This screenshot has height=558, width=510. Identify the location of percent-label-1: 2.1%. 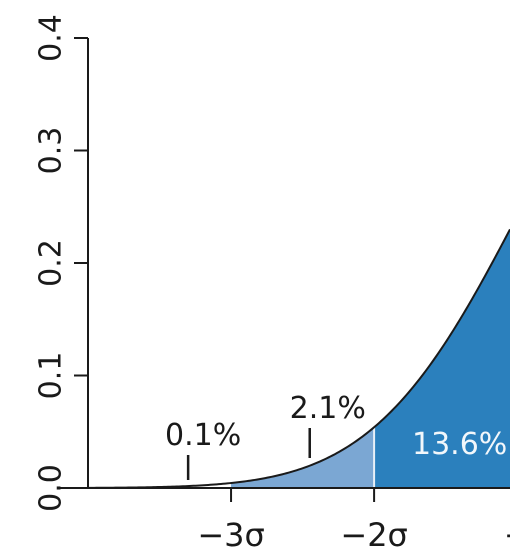
(328, 408).